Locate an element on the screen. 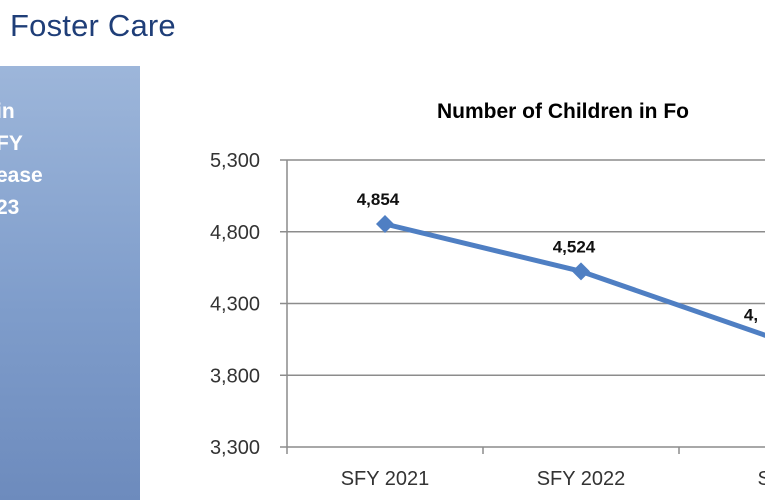 The image size is (765, 500). side-line-1: in is located at coordinates (7, 111).